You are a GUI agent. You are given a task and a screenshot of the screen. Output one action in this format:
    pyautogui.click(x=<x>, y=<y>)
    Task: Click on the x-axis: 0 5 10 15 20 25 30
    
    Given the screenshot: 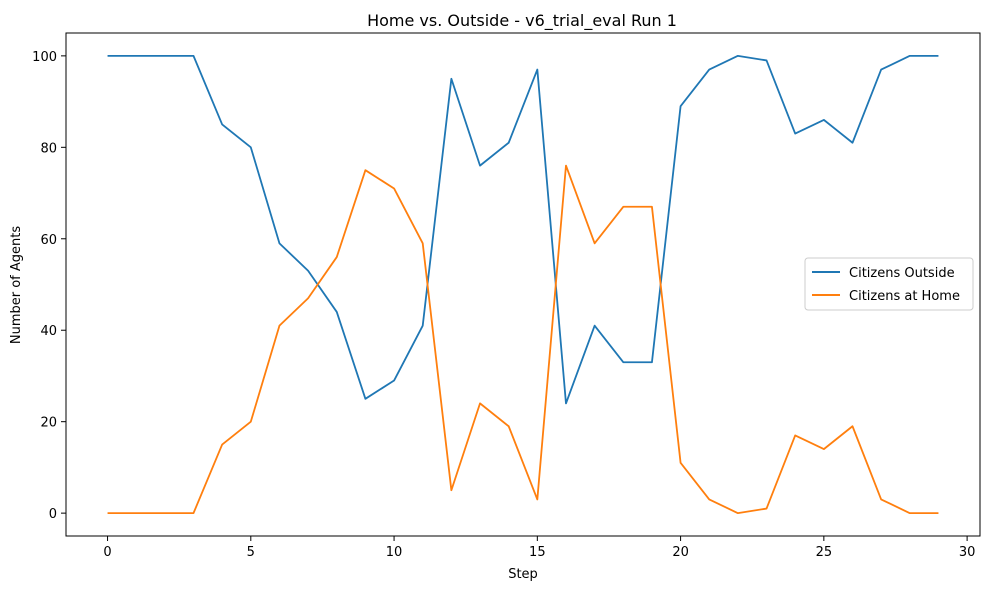 What is the action you would take?
    pyautogui.click(x=539, y=548)
    